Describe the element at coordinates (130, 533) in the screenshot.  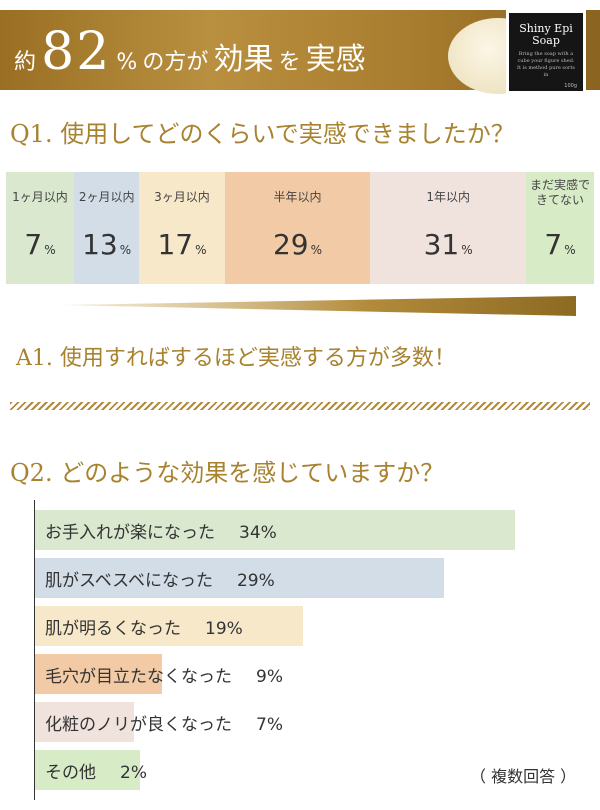
I see `q2-bar-label: お手入れが楽になった` at that location.